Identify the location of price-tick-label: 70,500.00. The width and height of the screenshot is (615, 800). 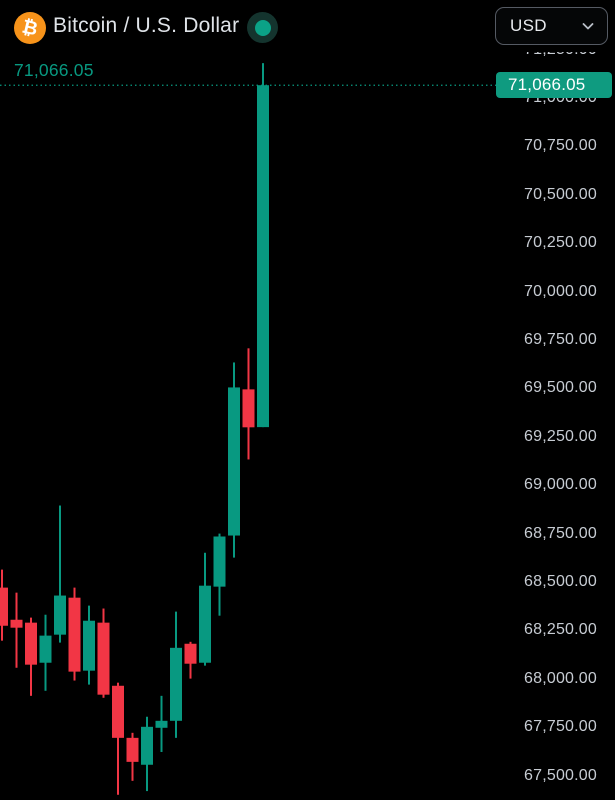
(560, 194).